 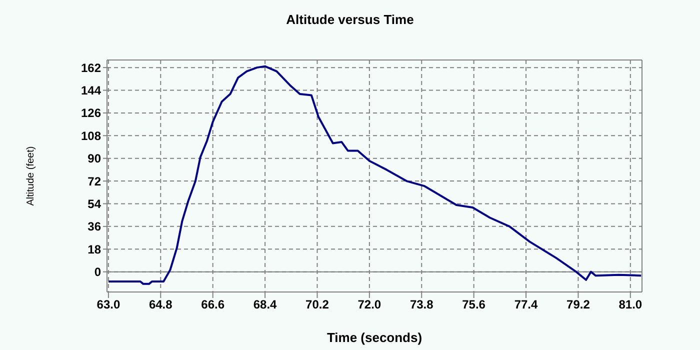 I want to click on chart-title: Altitude versus Time, so click(x=350, y=19).